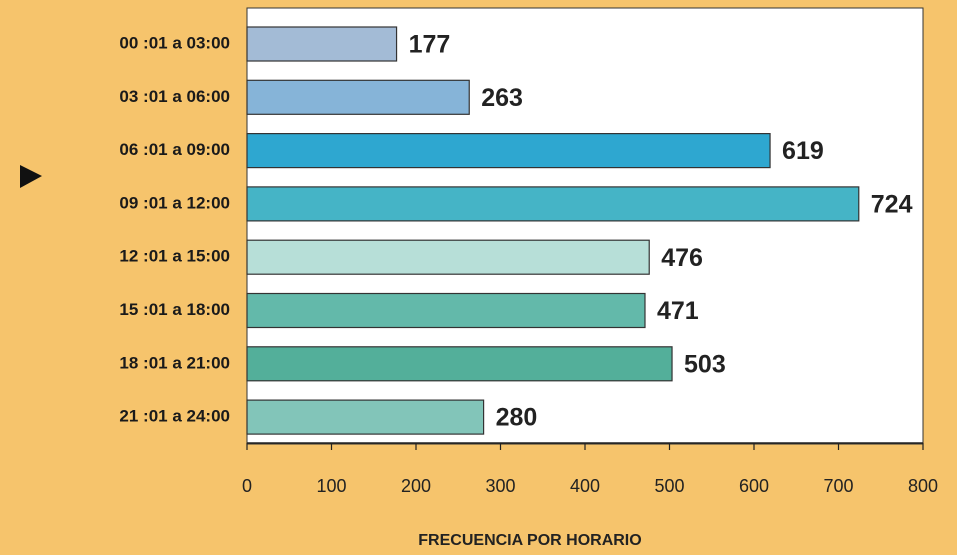 The width and height of the screenshot is (957, 555). Describe the element at coordinates (31, 176) in the screenshot. I see `pointer-arrow` at that location.